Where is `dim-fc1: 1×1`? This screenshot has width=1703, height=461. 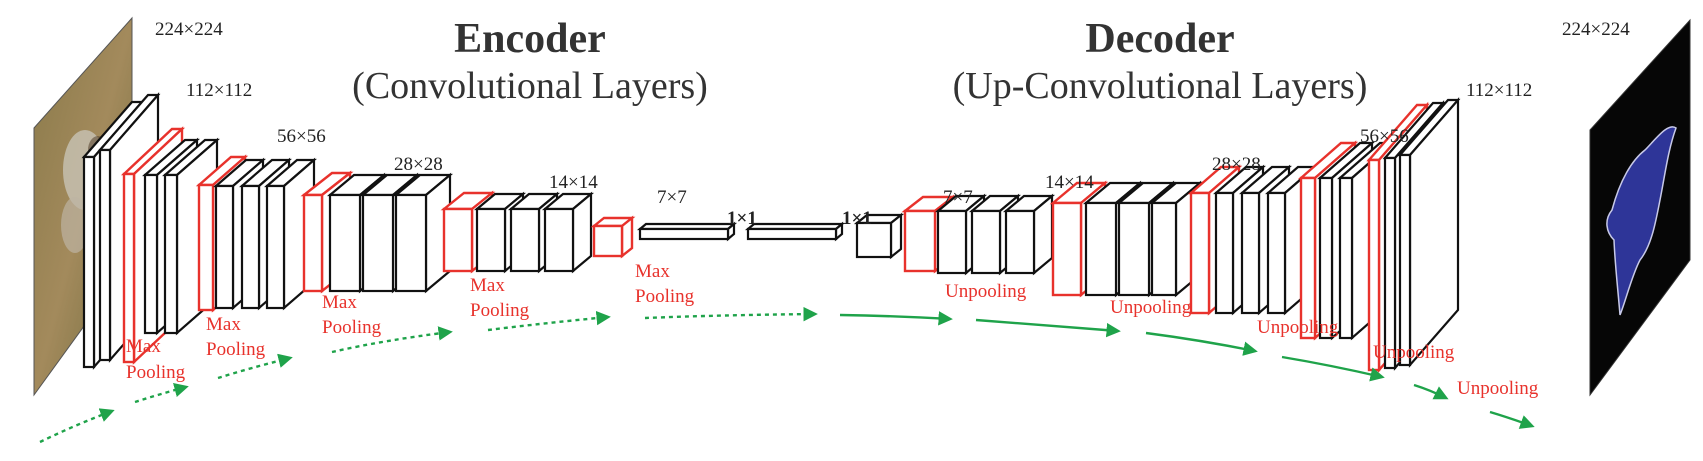
dim-fc1: 1×1 is located at coordinates (742, 218).